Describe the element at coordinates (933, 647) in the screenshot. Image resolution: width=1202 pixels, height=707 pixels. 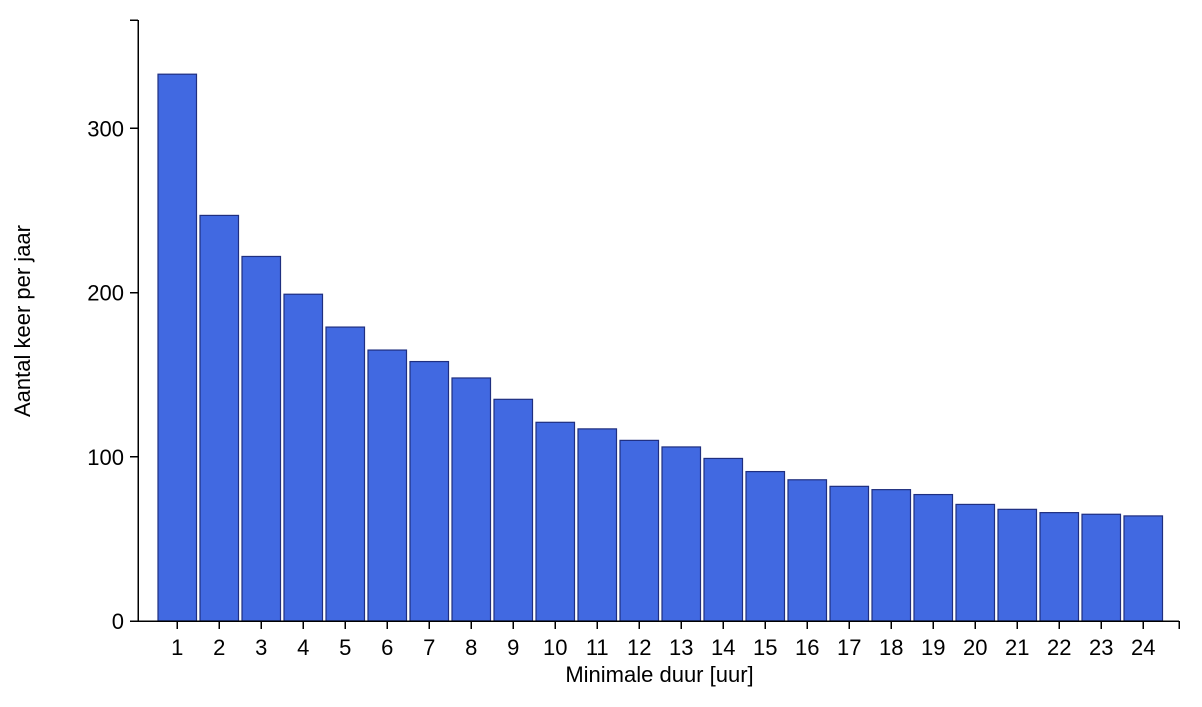
I see `x-tick-label: 19` at that location.